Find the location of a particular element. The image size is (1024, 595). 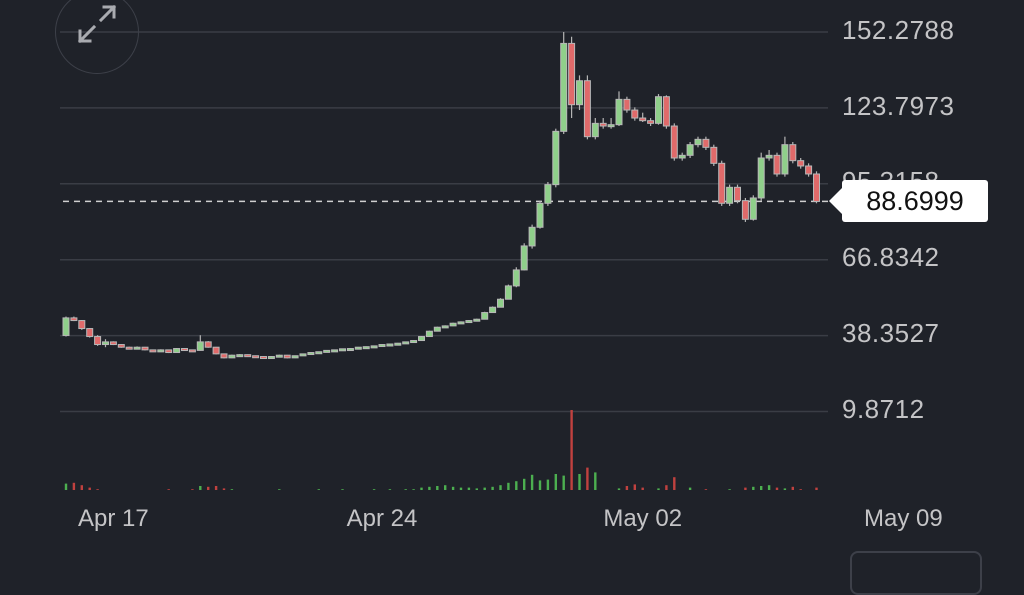

timeframe-button is located at coordinates (916, 573).